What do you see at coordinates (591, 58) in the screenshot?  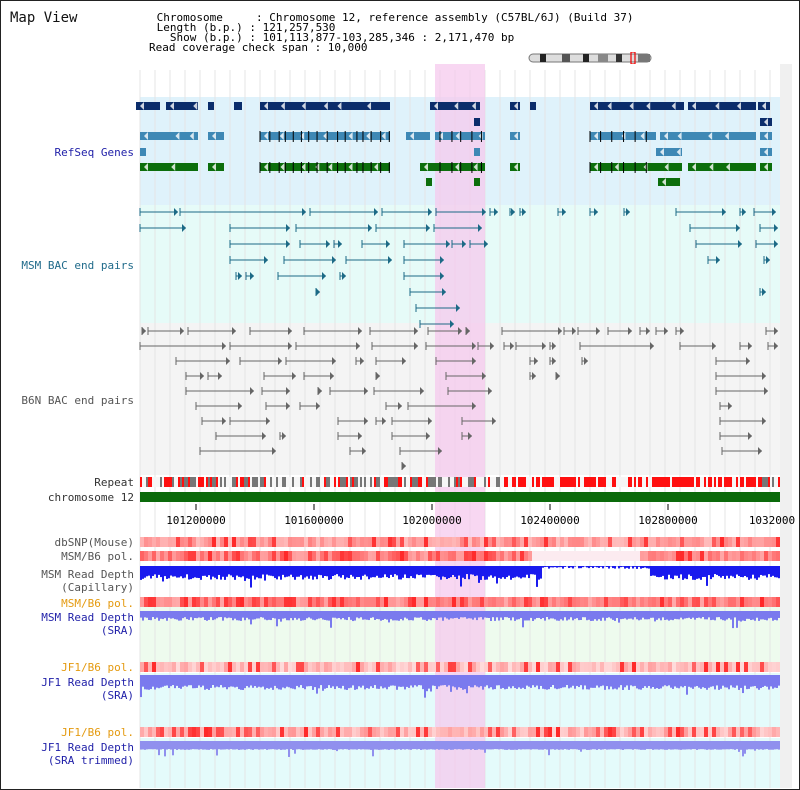 I see `chromosome-ideogram` at bounding box center [591, 58].